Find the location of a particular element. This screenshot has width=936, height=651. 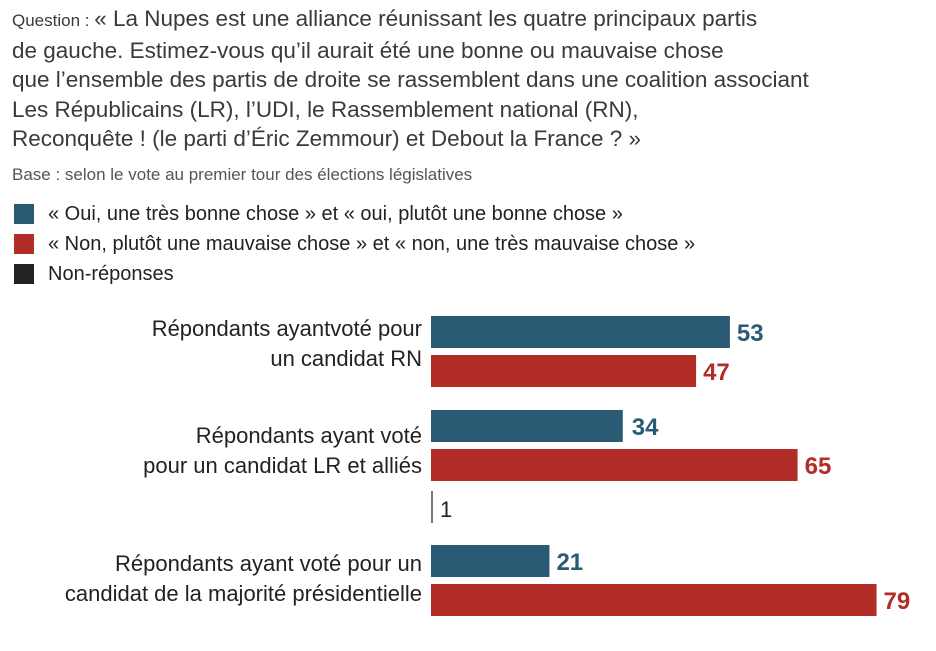

legend-item-nr: Non-réponses is located at coordinates (354, 274).